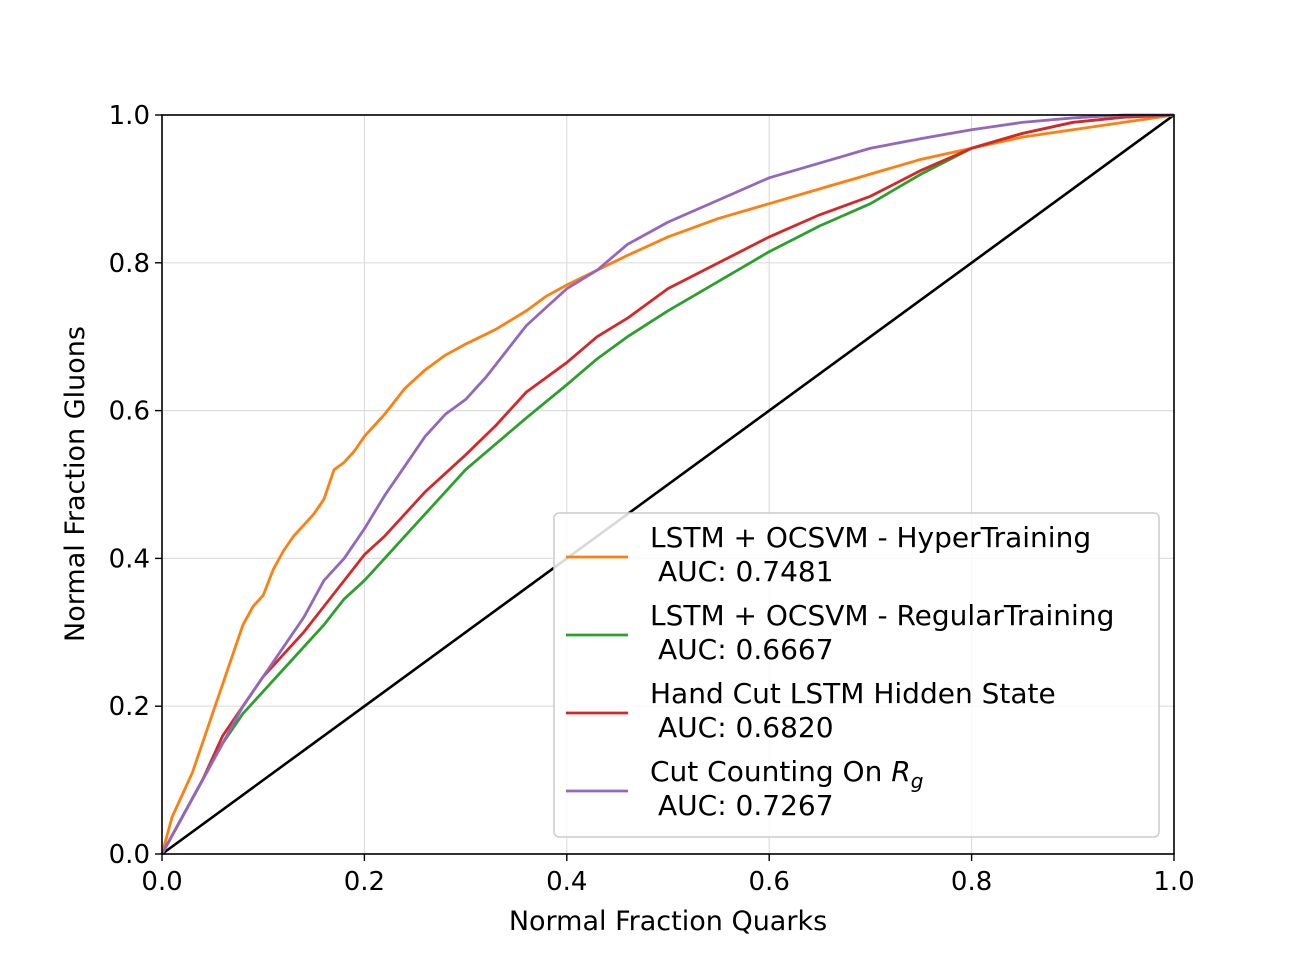 Image resolution: width=1305 pixels, height=960 pixels. What do you see at coordinates (853, 693) in the screenshot?
I see `legend-label: Hand Cut LSTM Hidden State` at bounding box center [853, 693].